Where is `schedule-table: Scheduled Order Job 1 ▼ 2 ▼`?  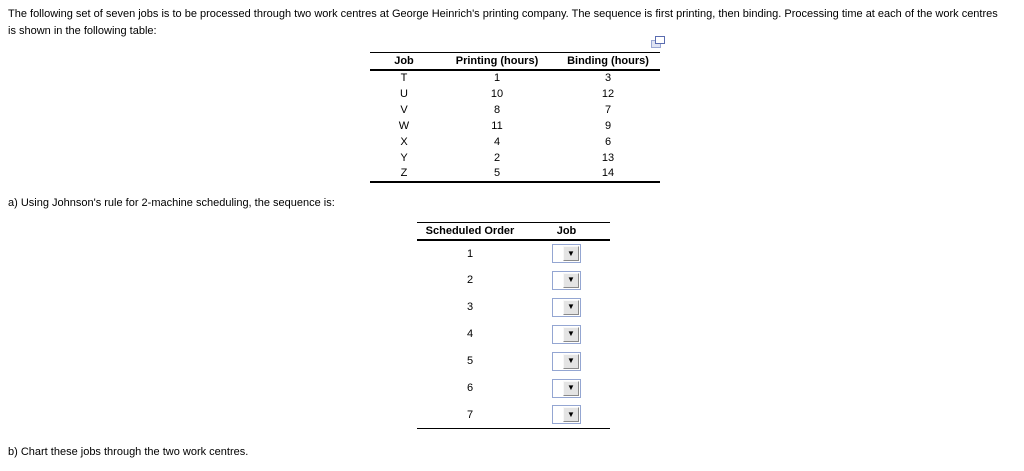
schedule-table: Scheduled Order Job 1 ▼ 2 ▼ is located at coordinates (513, 325).